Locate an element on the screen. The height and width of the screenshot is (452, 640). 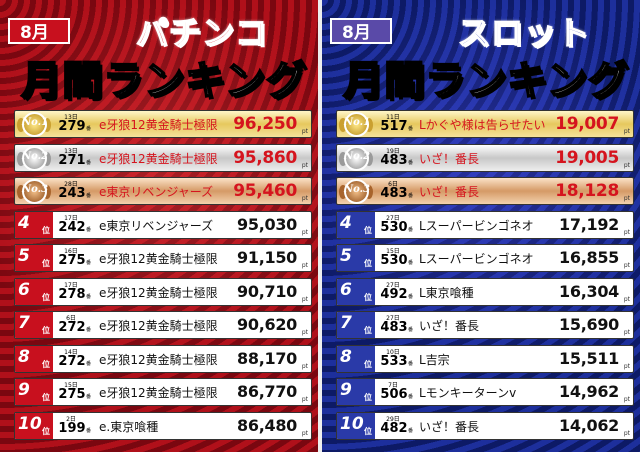
point-amount: 18,128 is located at coordinates (587, 191).